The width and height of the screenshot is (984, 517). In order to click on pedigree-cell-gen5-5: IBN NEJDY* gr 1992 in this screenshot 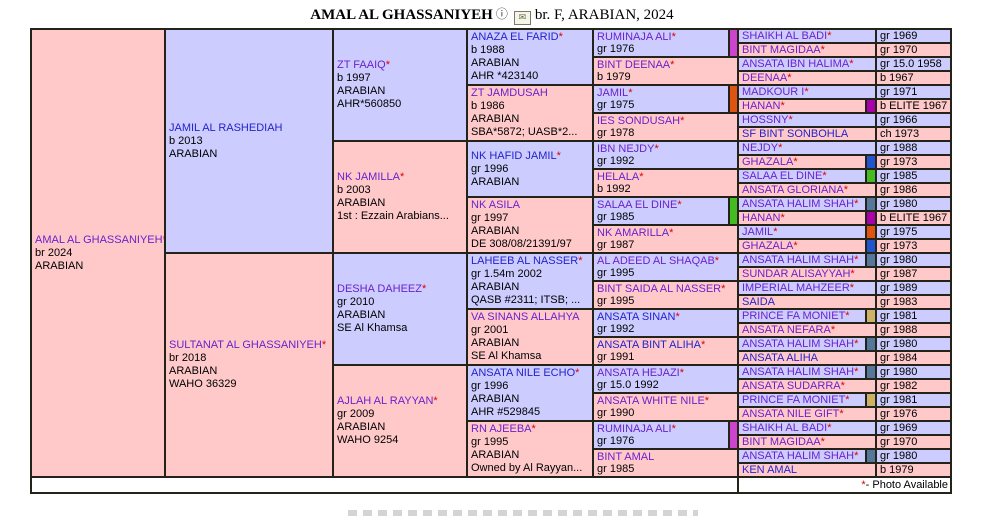, I will do `click(665, 155)`.